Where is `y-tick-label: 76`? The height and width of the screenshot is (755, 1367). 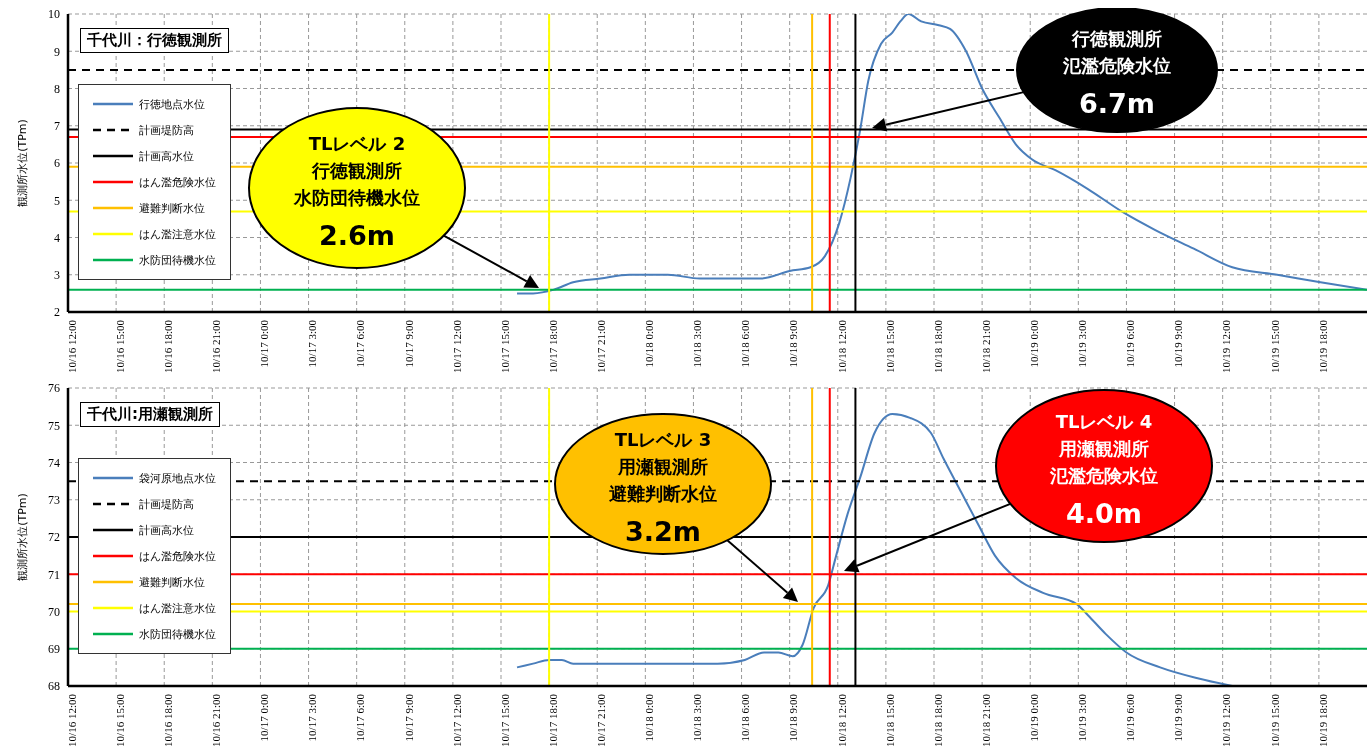
y-tick-label: 76 is located at coordinates (54, 388).